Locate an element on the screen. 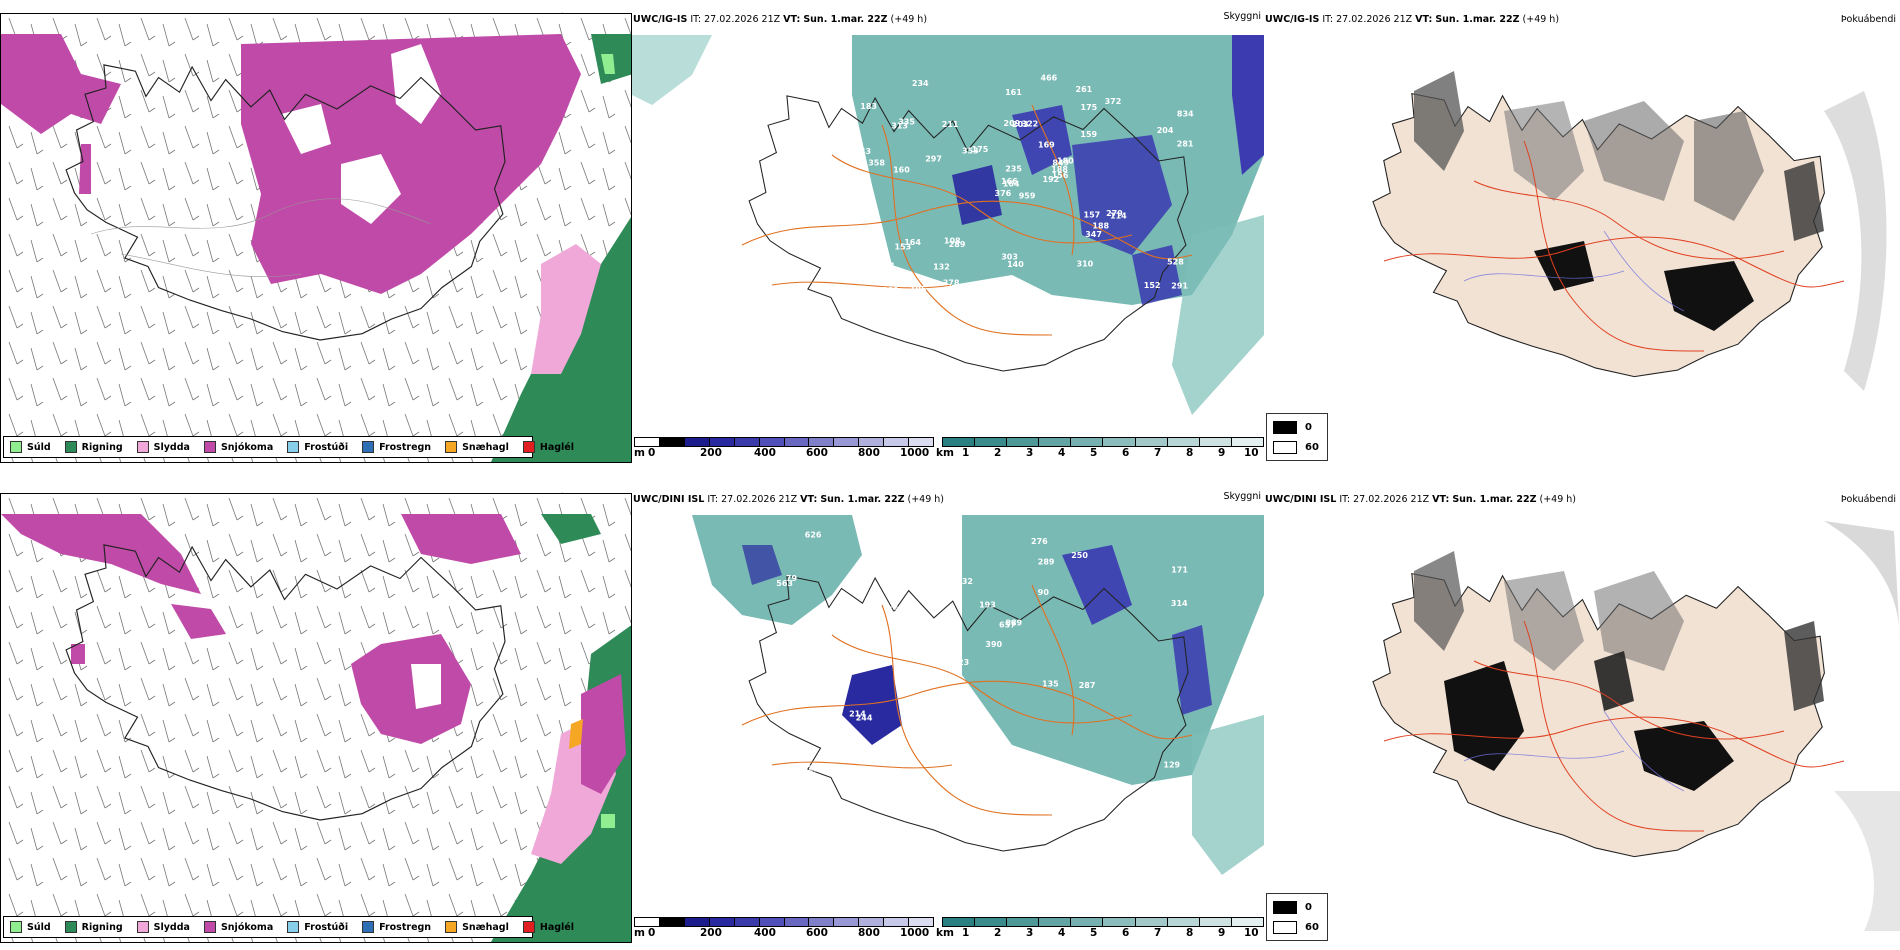 The image size is (1900, 950). cloud-base-label: 171 is located at coordinates (1179, 569).